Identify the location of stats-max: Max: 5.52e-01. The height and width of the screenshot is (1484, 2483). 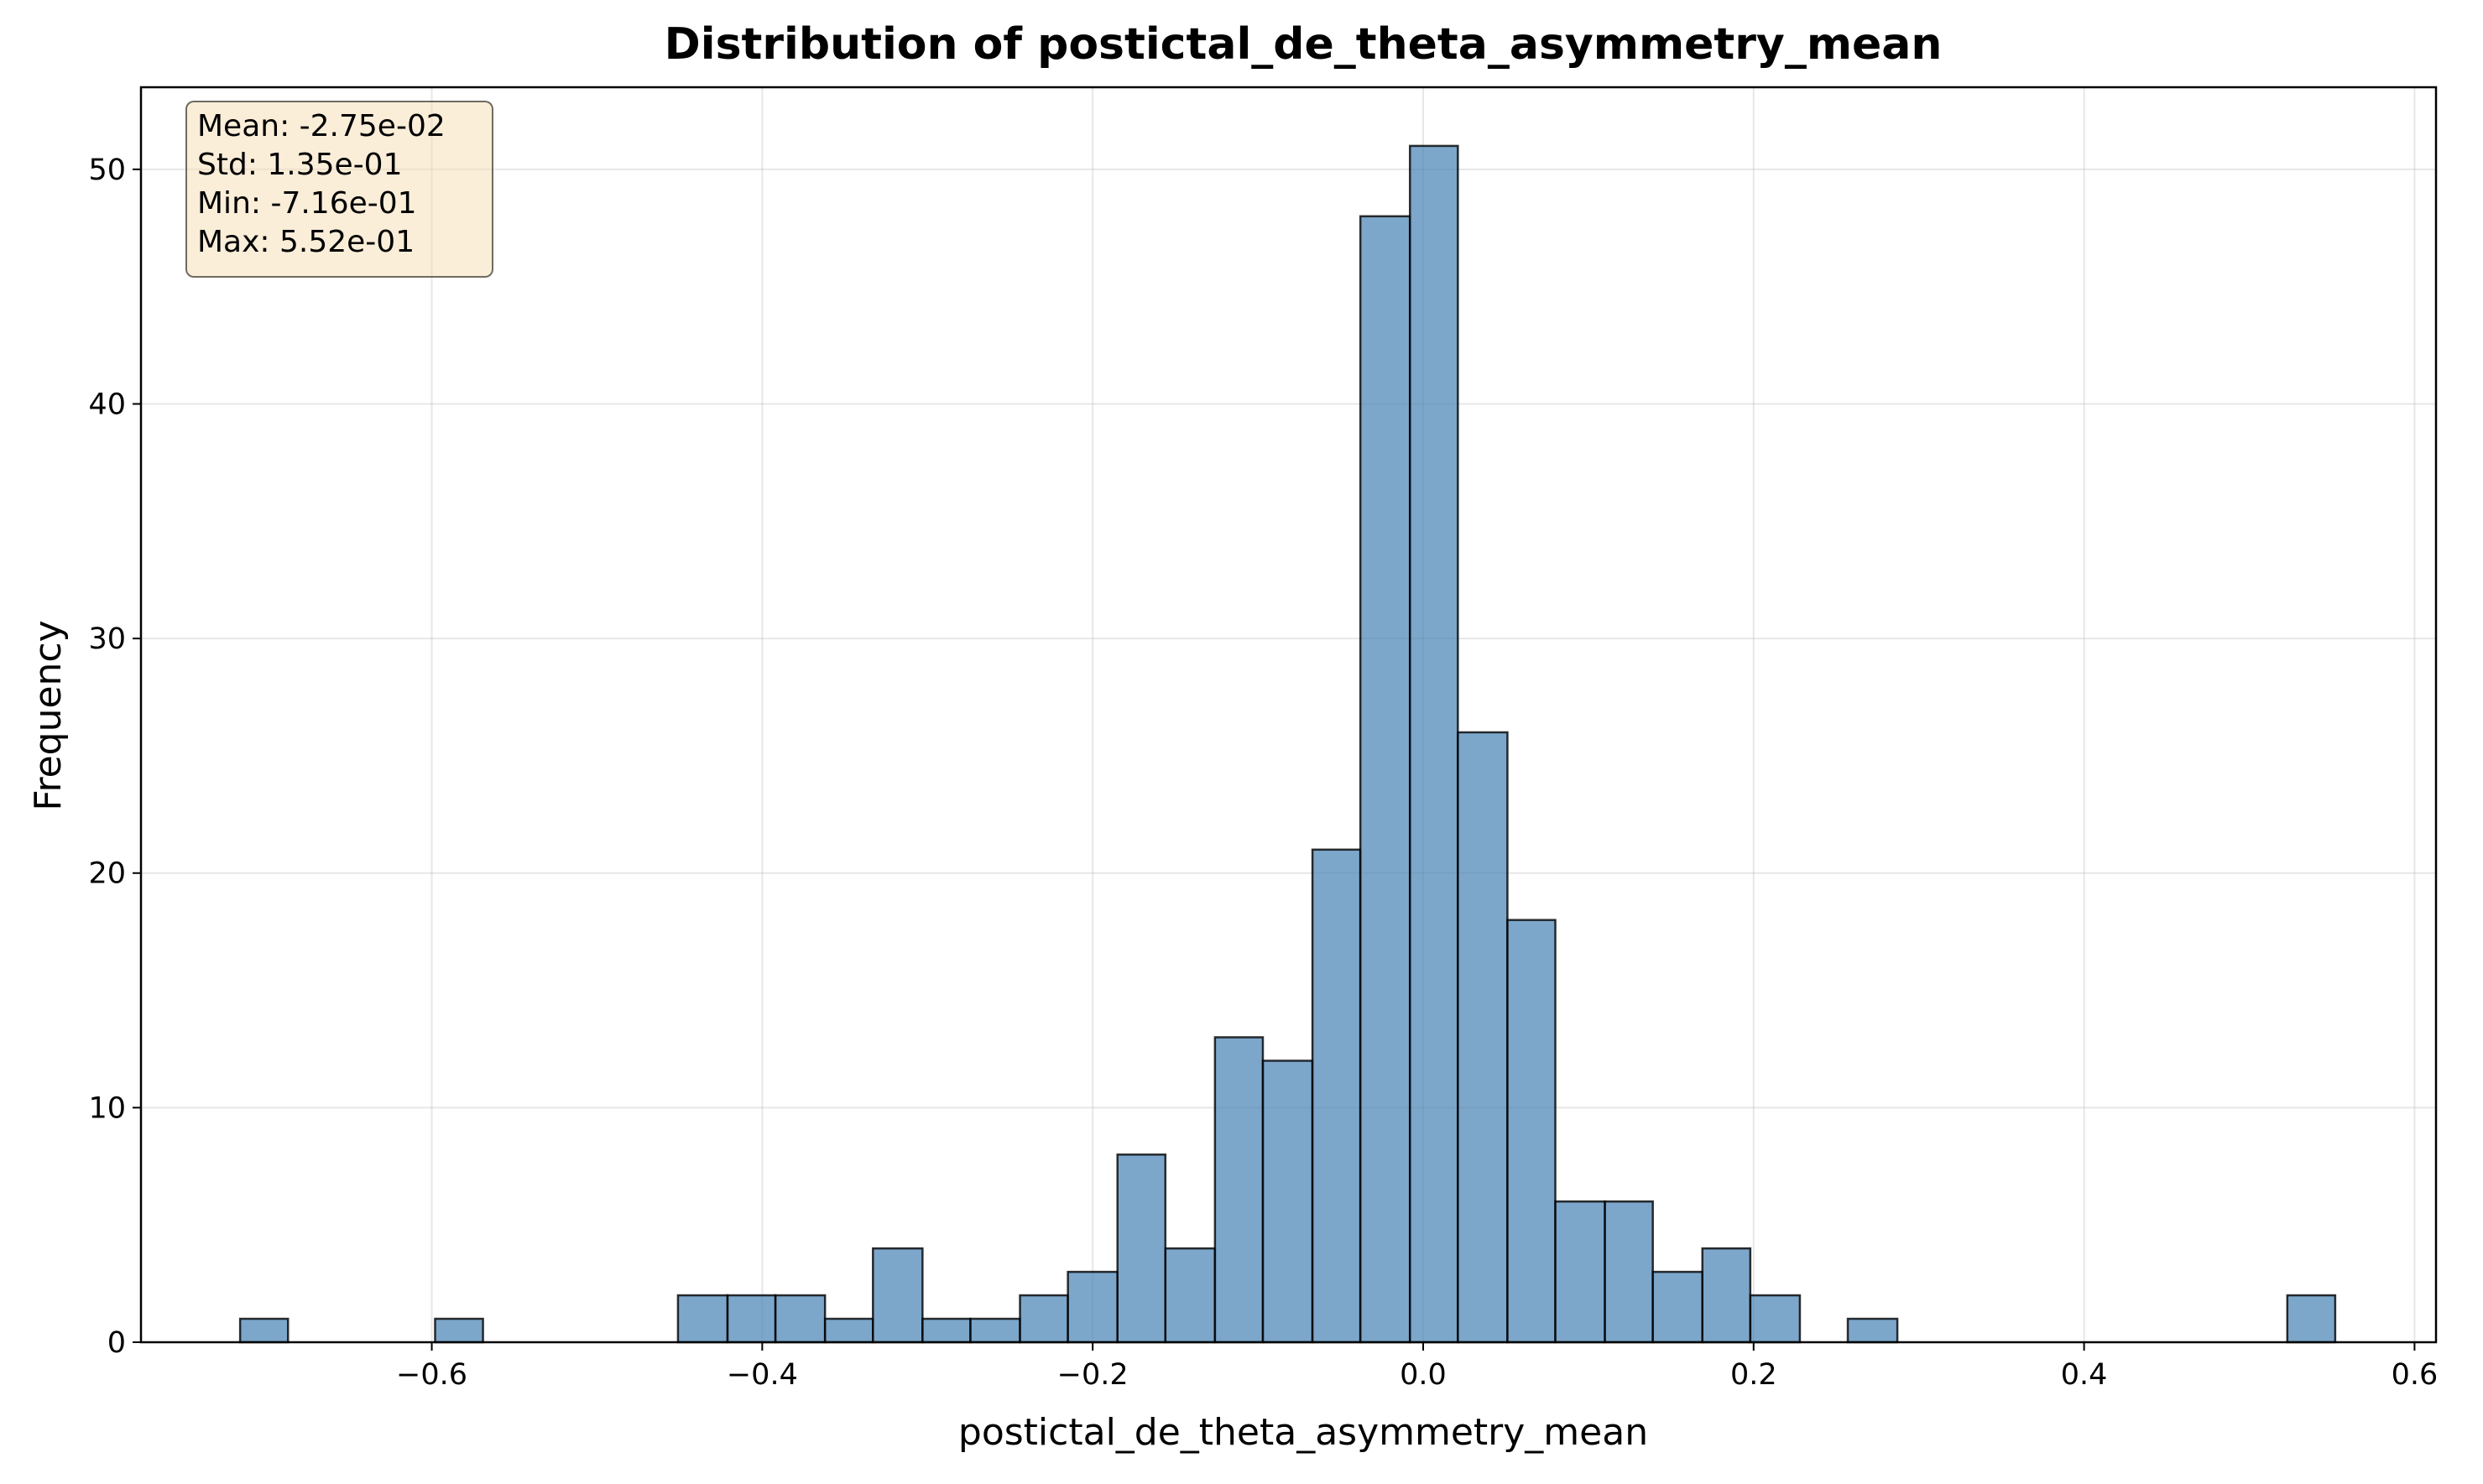
(306, 242).